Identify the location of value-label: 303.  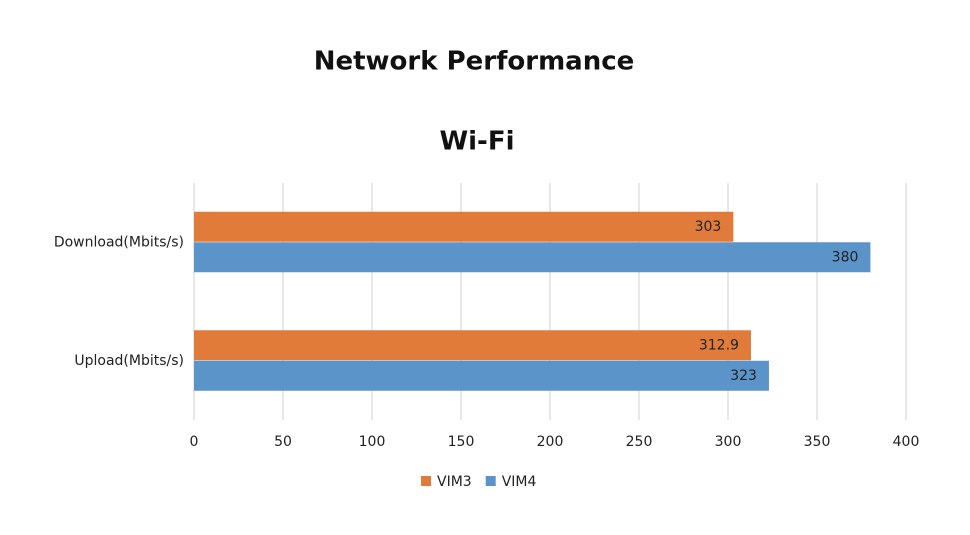
(708, 227).